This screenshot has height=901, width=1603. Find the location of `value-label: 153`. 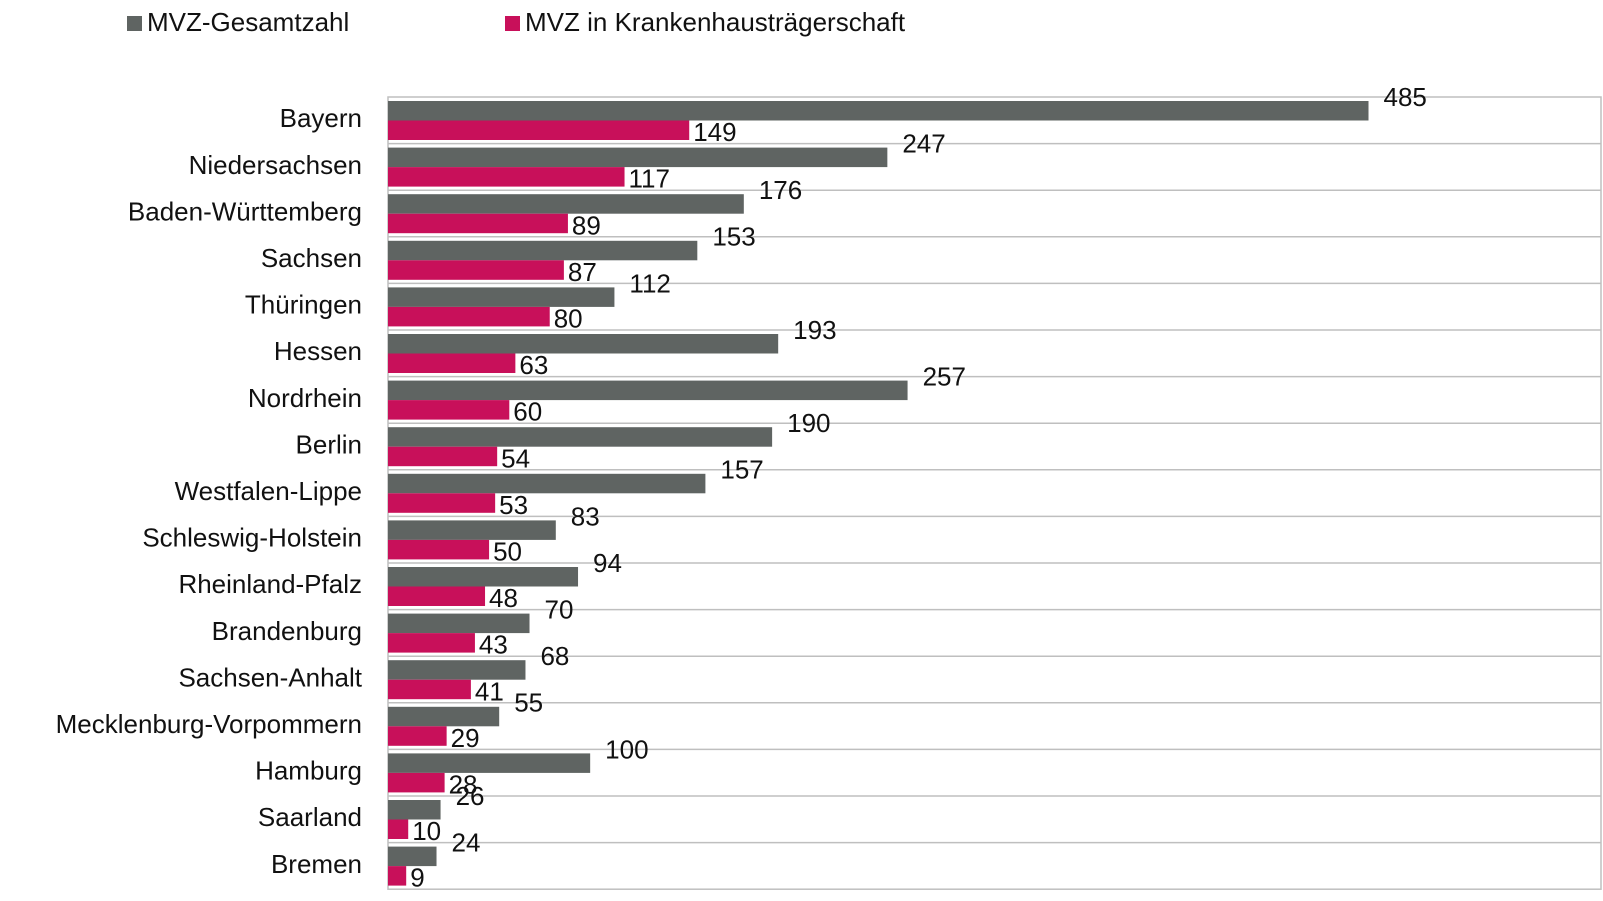

value-label: 153 is located at coordinates (733, 237).